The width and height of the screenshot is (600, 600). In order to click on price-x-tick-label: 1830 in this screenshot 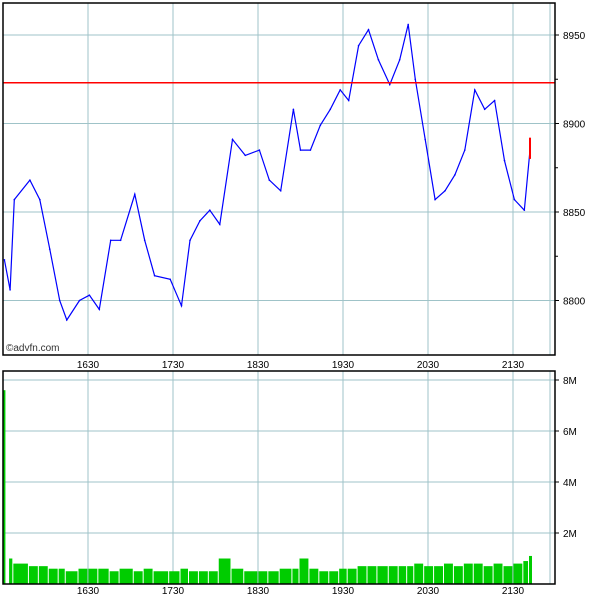, I will do `click(258, 365)`.